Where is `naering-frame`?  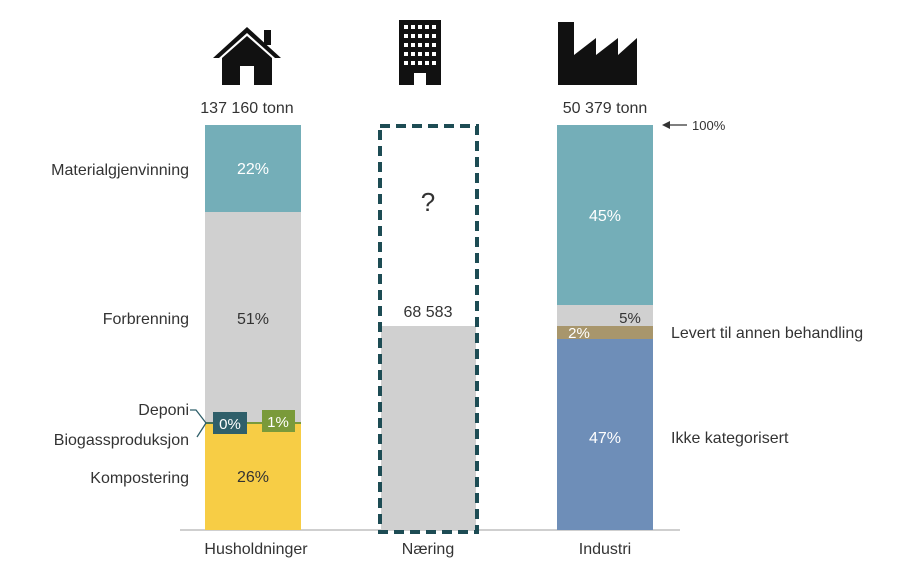 naering-frame is located at coordinates (428, 329).